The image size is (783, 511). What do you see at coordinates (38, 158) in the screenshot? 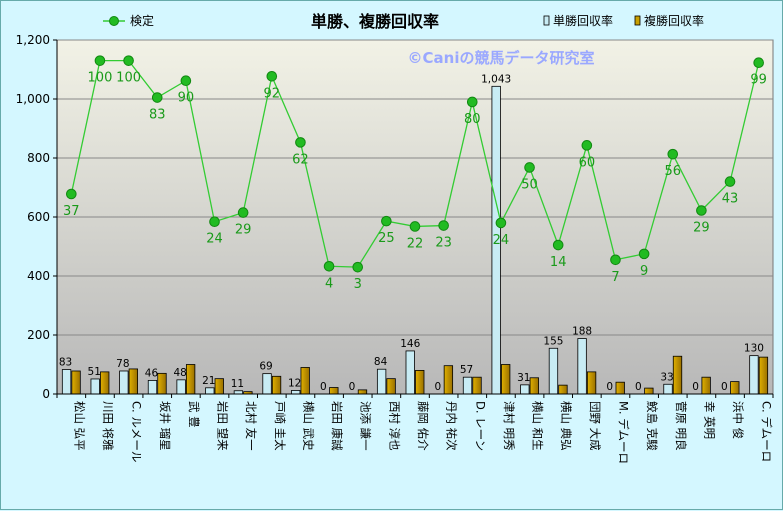
I see `y-tick-label: 800` at bounding box center [38, 158].